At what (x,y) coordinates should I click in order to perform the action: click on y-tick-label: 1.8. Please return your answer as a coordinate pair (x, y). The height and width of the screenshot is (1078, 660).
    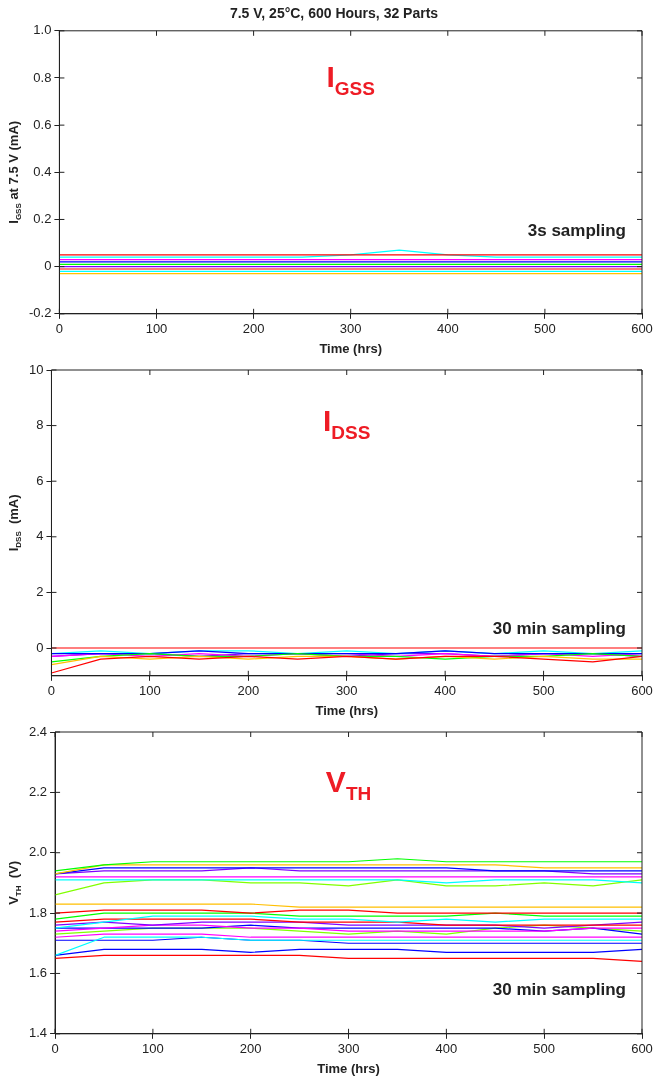
    Looking at the image, I should click on (38, 912).